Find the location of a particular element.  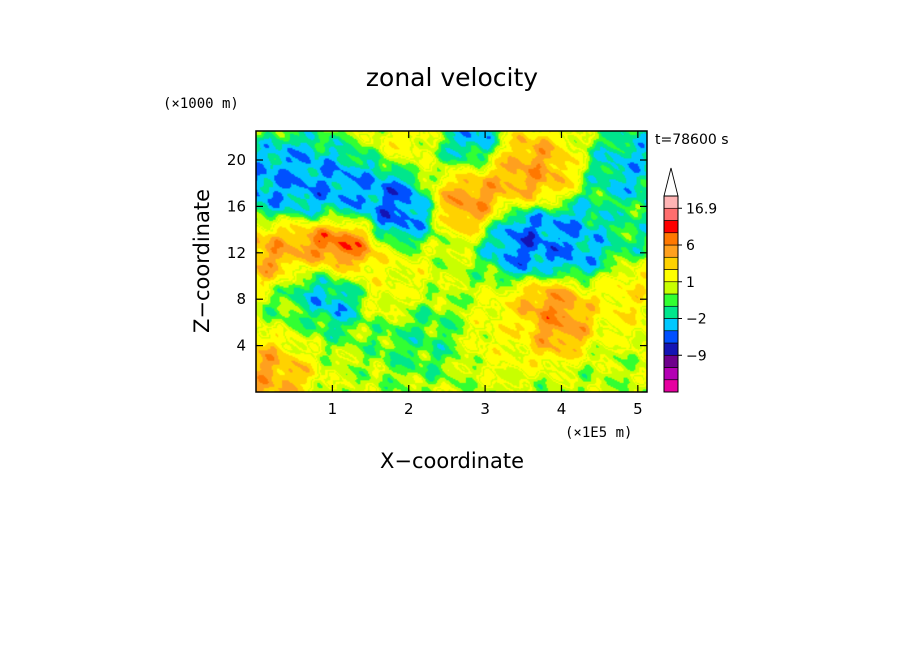

x-tick-label: 3 is located at coordinates (485, 409).